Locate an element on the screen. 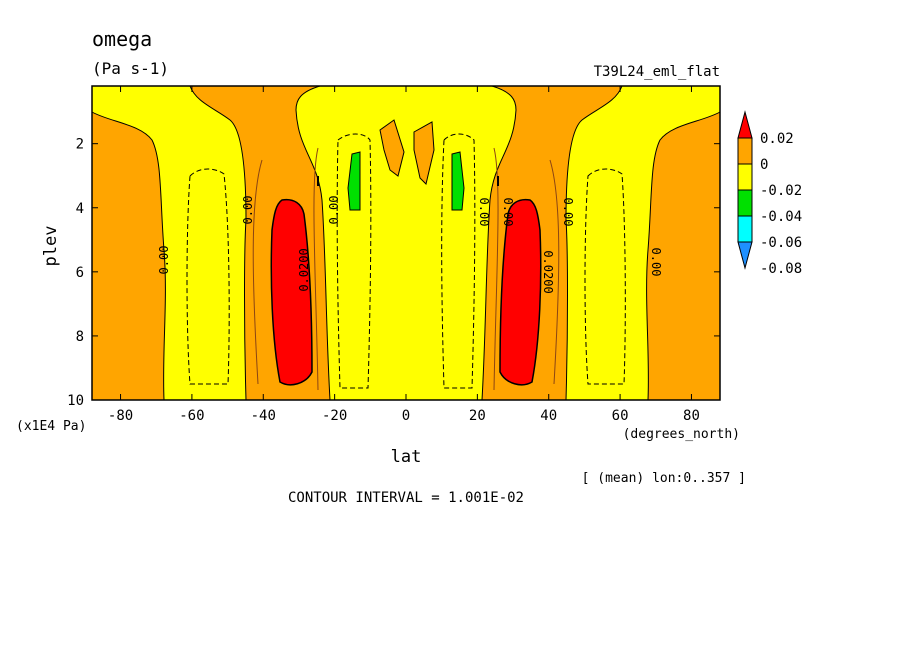 The height and width of the screenshot is (654, 904). colorbar-label: 0.02 is located at coordinates (777, 139).